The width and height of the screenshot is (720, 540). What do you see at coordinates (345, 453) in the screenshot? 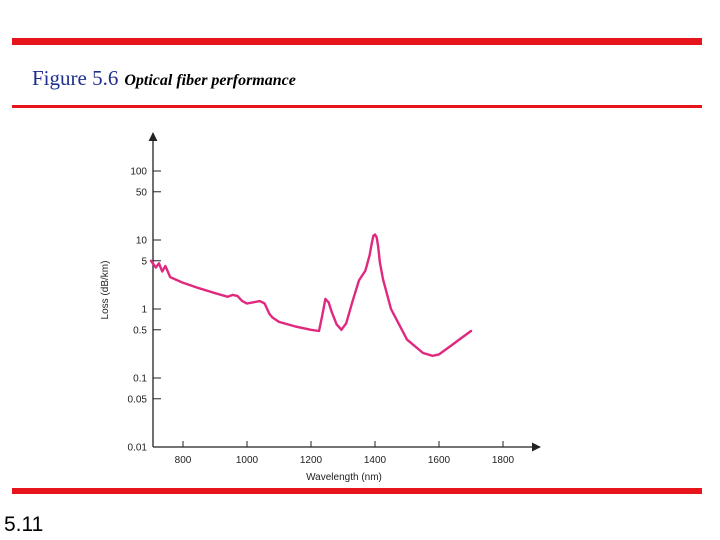
I see `x-ticks: 800 1000 1200 1400 1600 1800` at bounding box center [345, 453].